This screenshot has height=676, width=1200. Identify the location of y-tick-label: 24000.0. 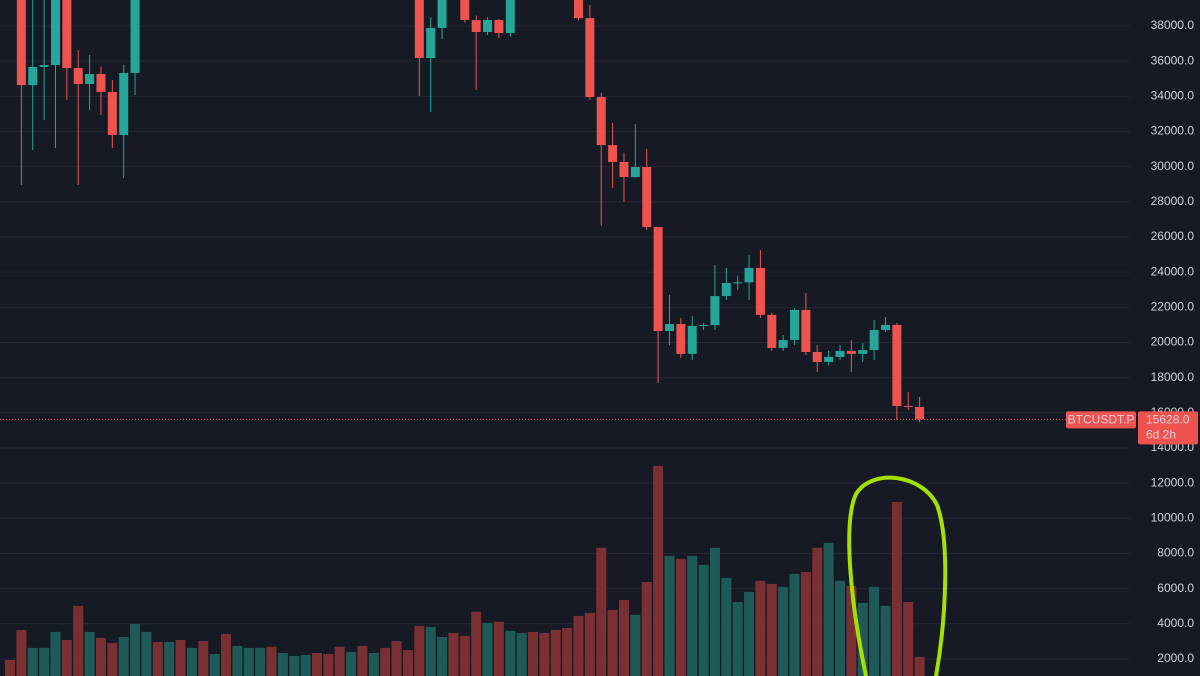
(1173, 271).